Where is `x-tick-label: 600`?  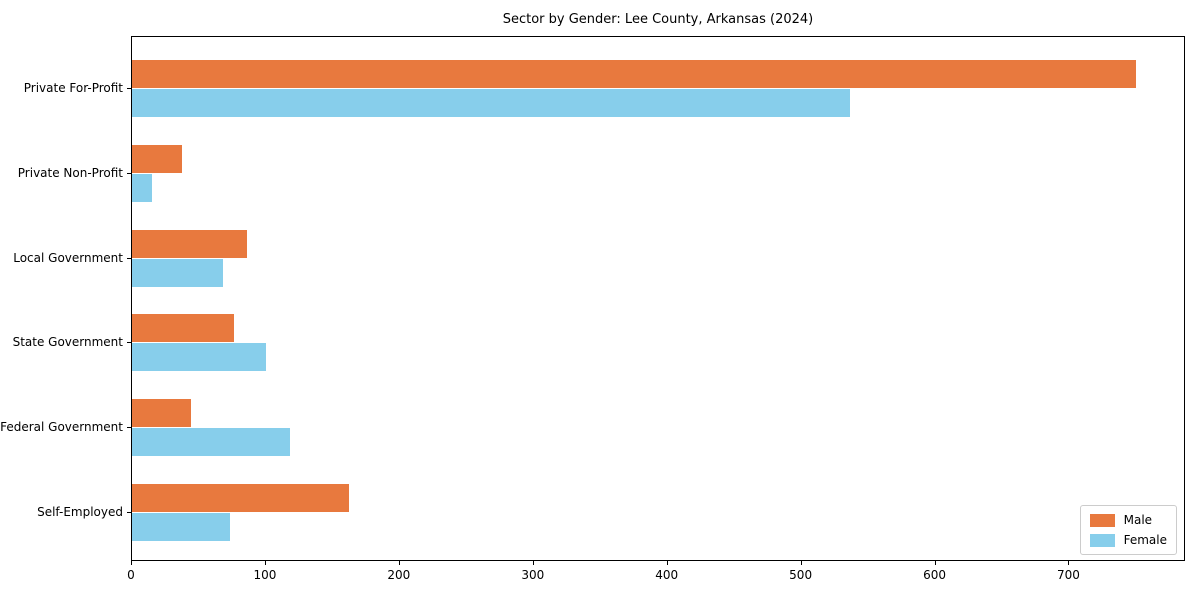
x-tick-label: 600 is located at coordinates (934, 575).